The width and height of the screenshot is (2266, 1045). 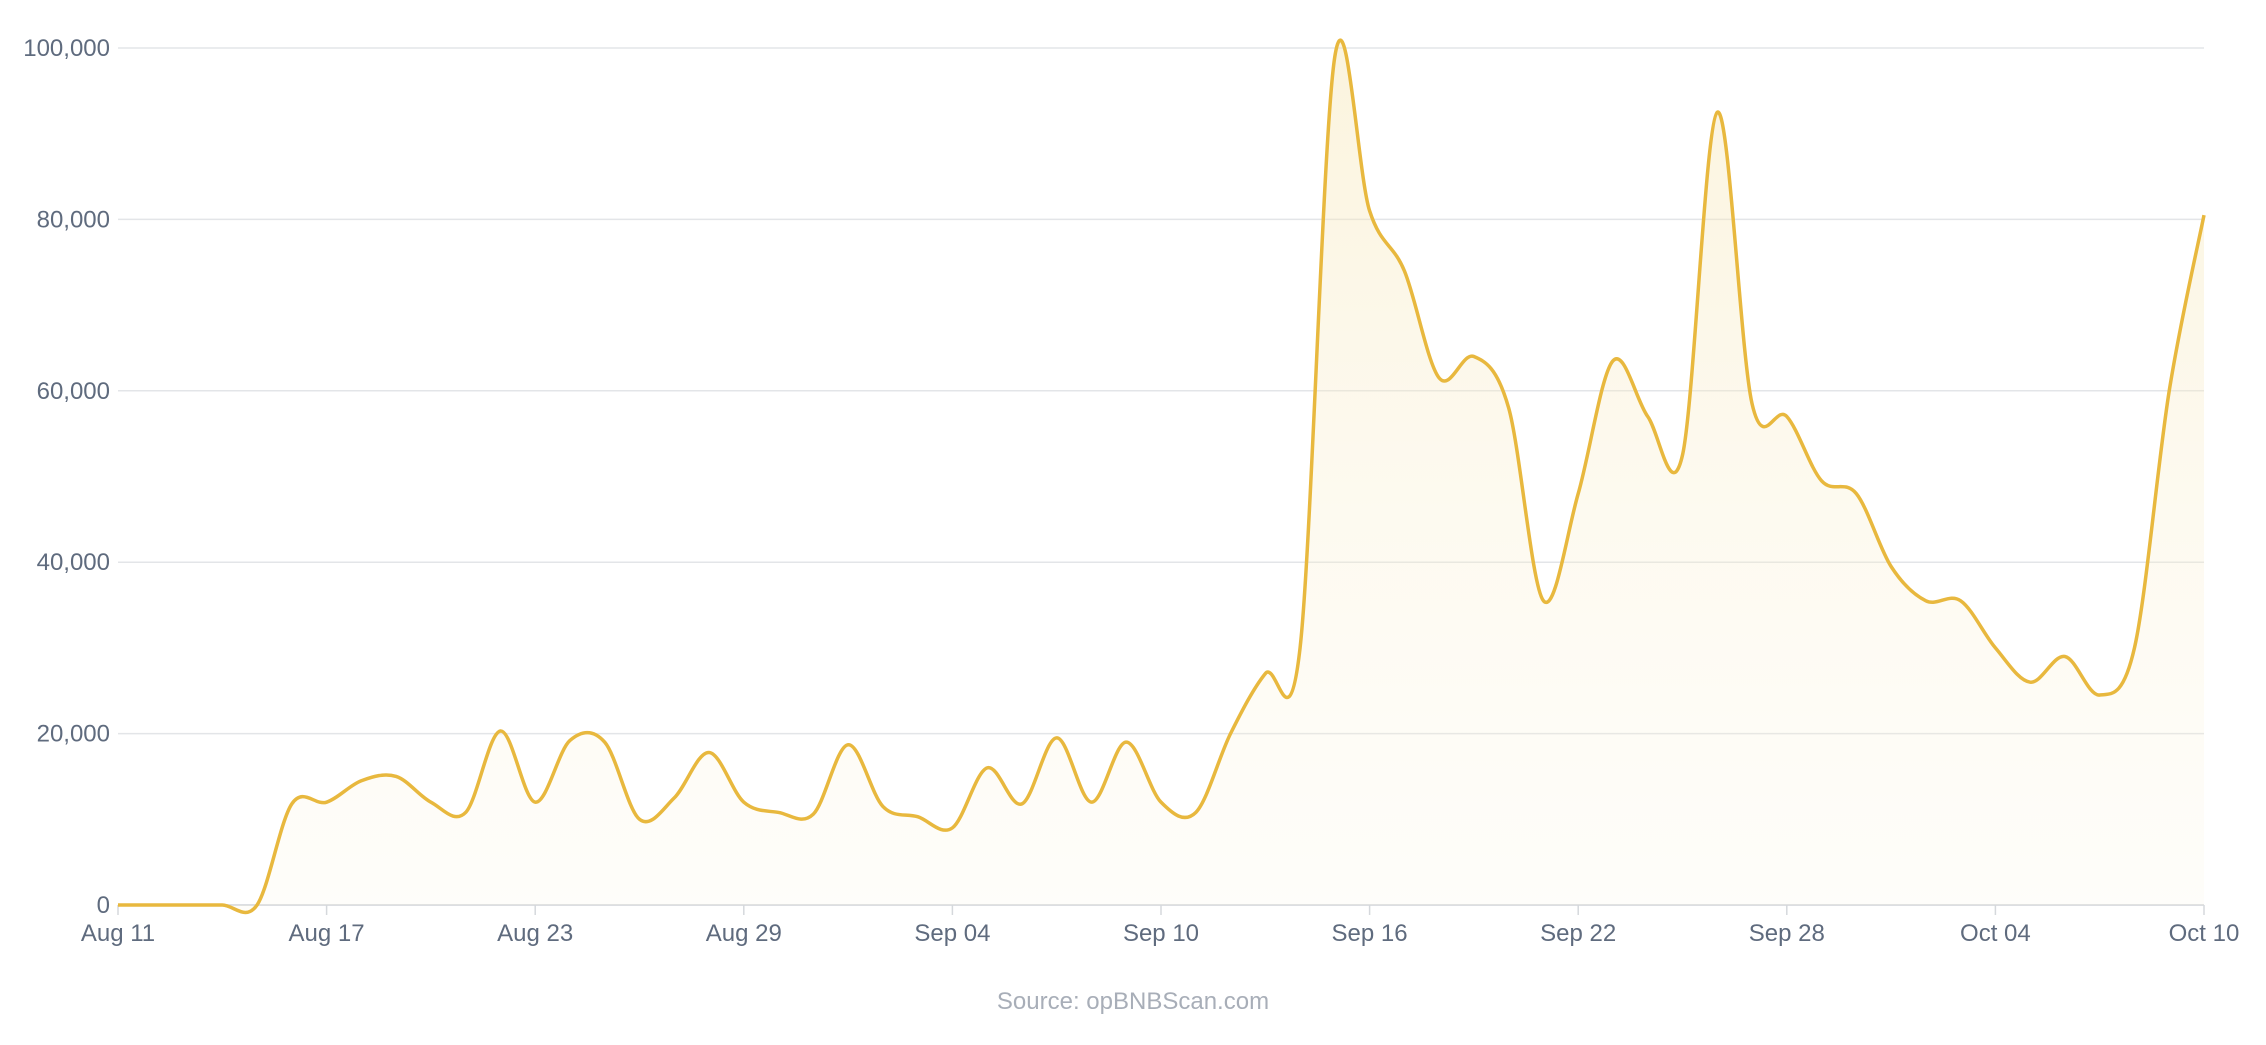 I want to click on x-tick-label: Aug 29, so click(x=744, y=933).